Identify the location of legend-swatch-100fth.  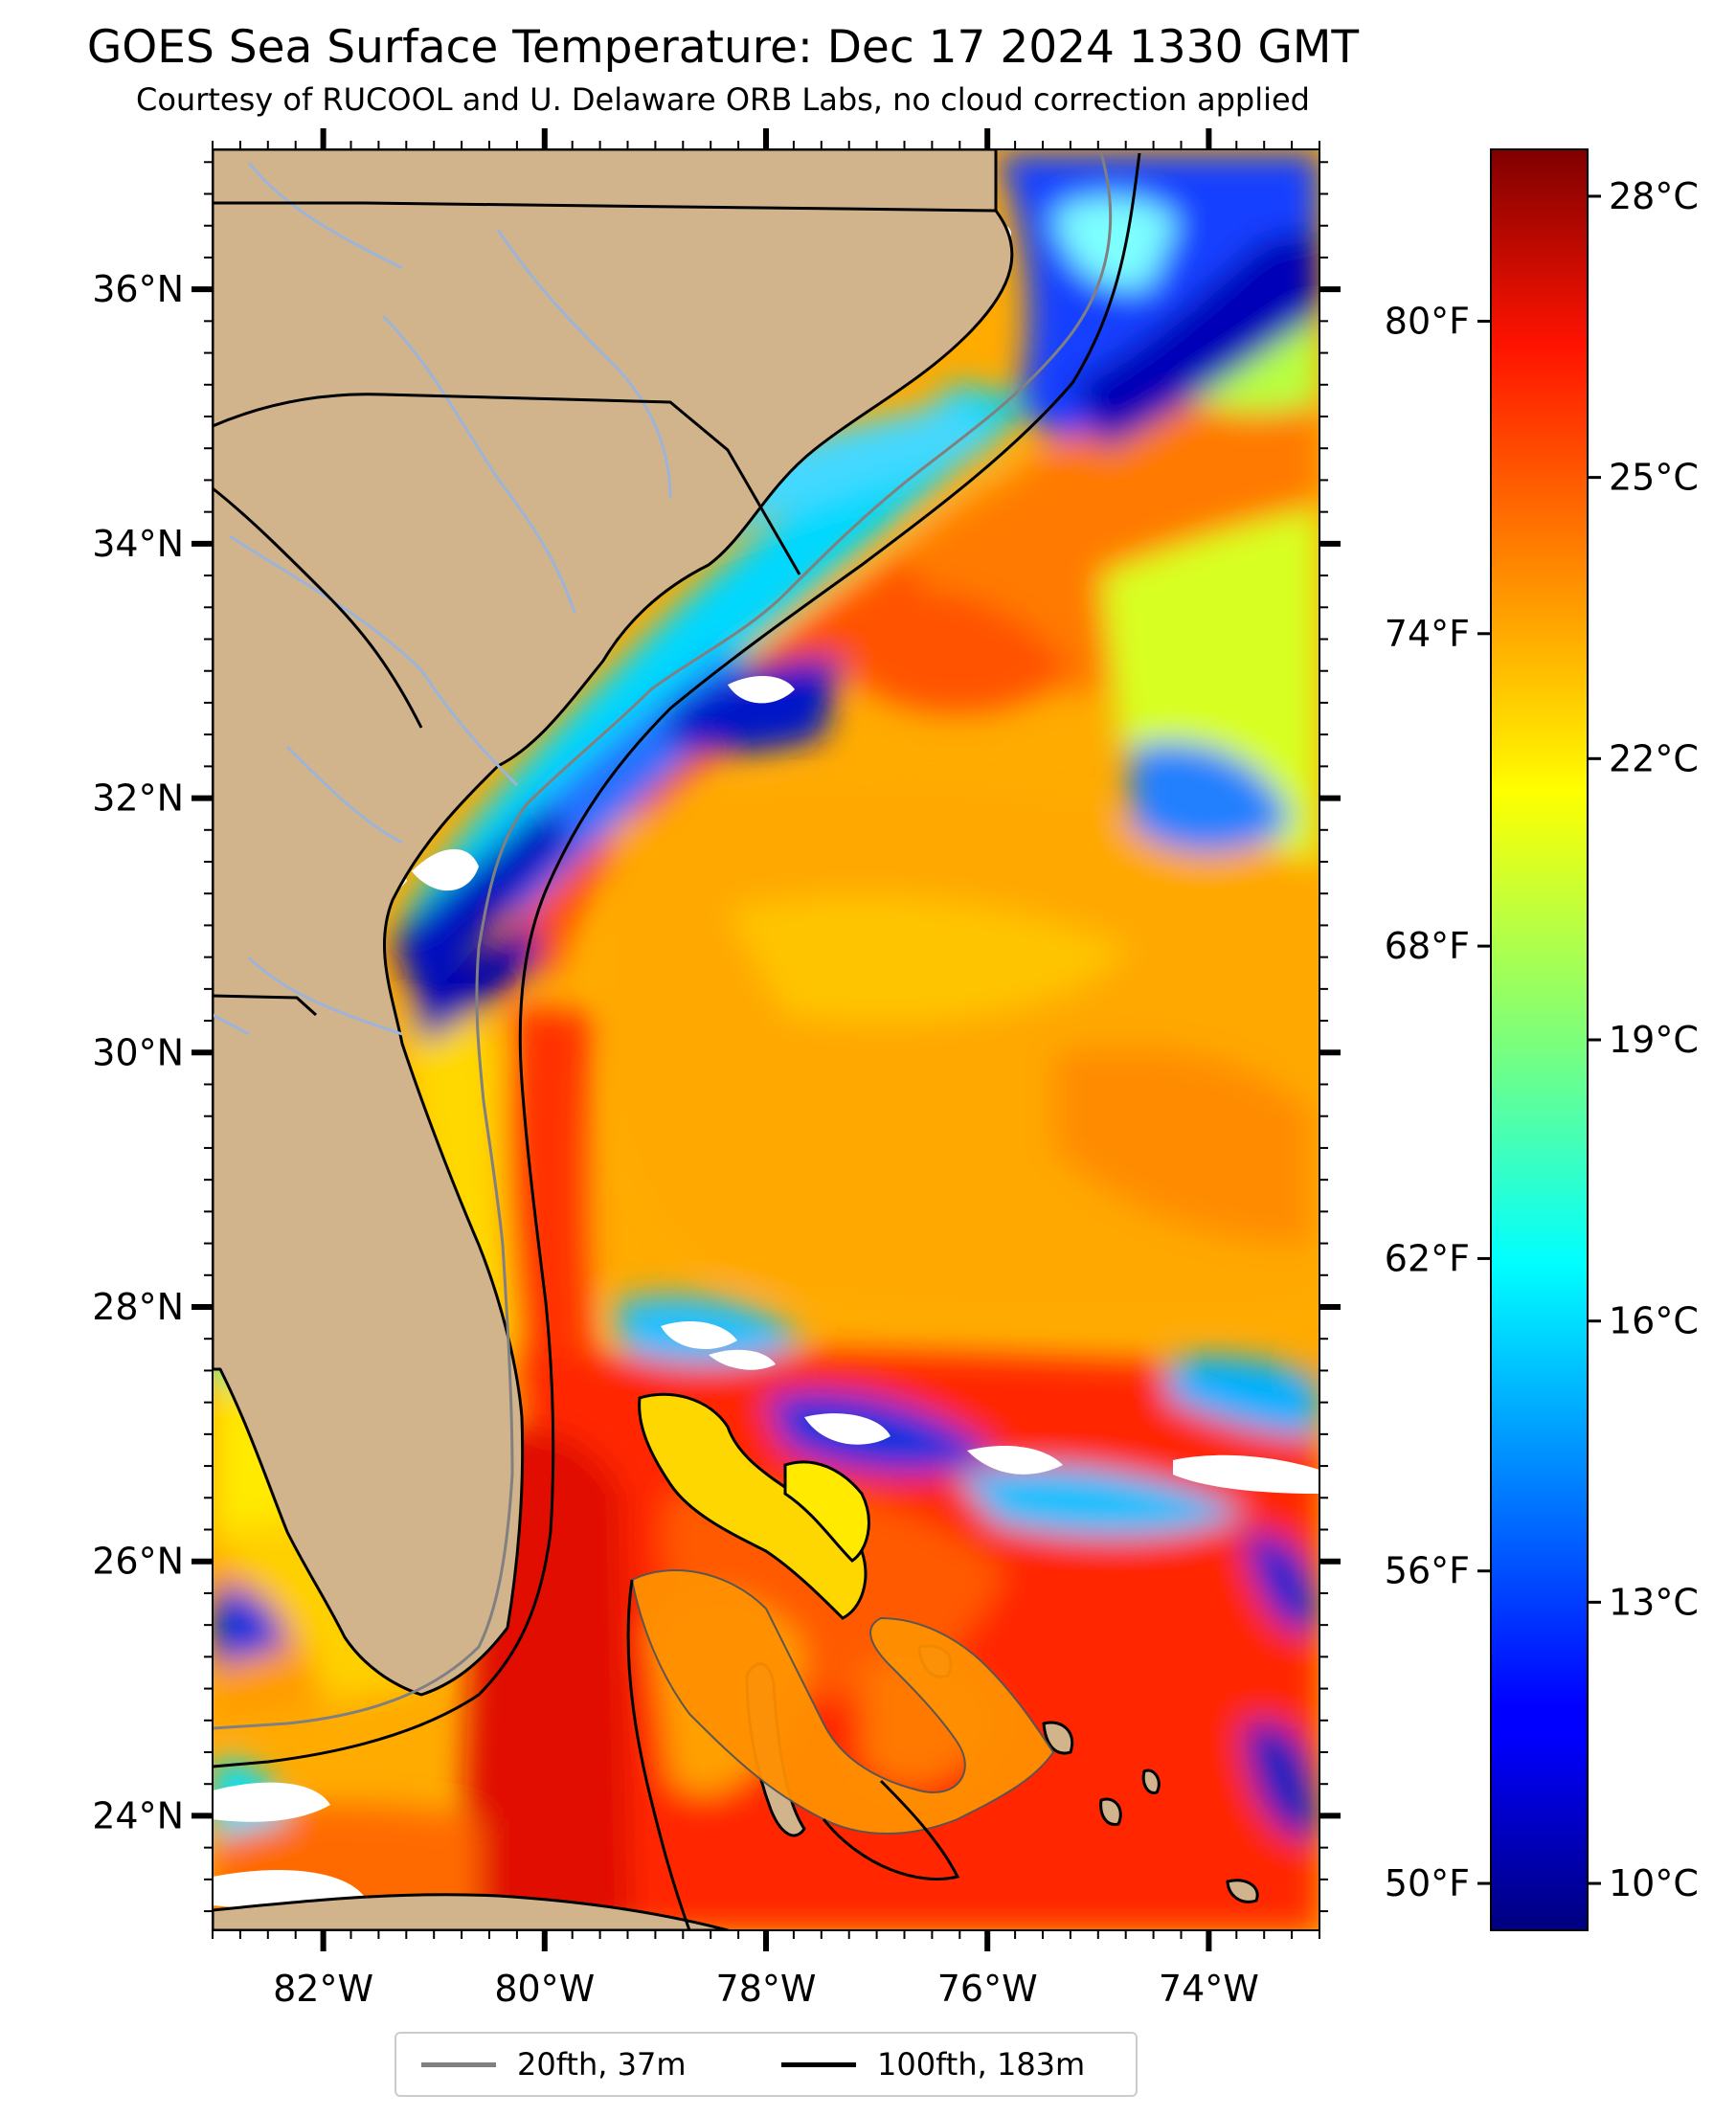
(818, 2064).